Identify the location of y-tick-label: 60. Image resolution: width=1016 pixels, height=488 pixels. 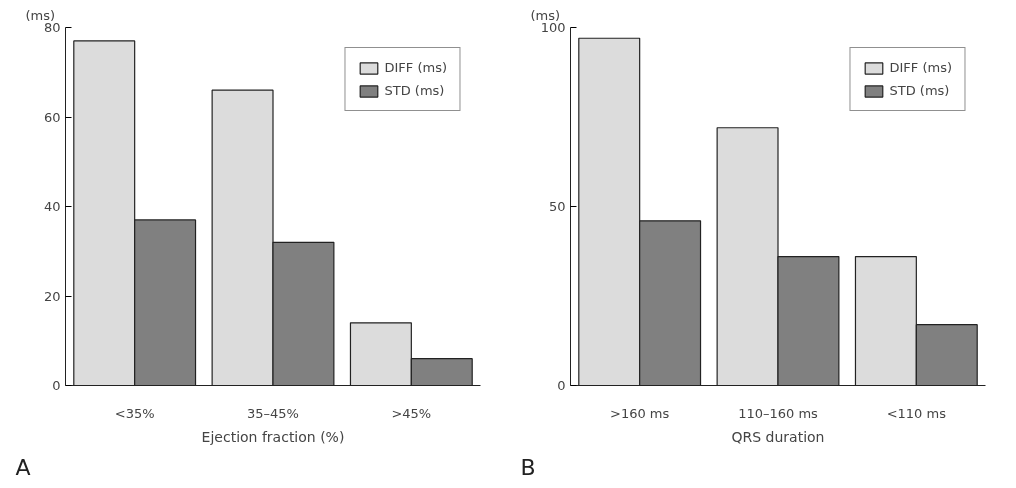
(52, 117).